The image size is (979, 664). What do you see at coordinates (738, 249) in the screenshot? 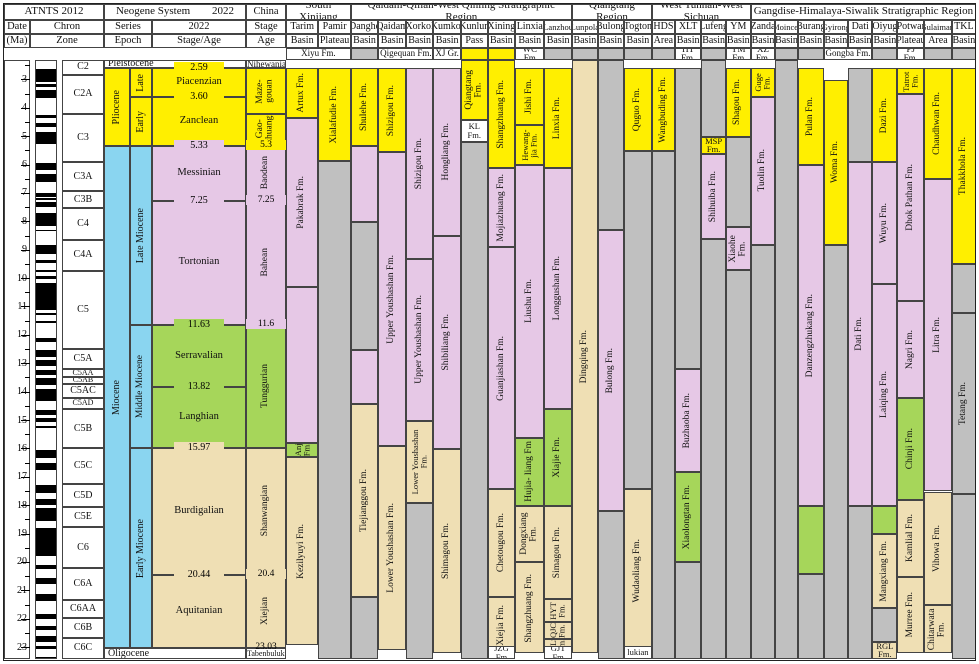
I see `formation-ym-2: Xiaohe Fm.` at bounding box center [738, 249].